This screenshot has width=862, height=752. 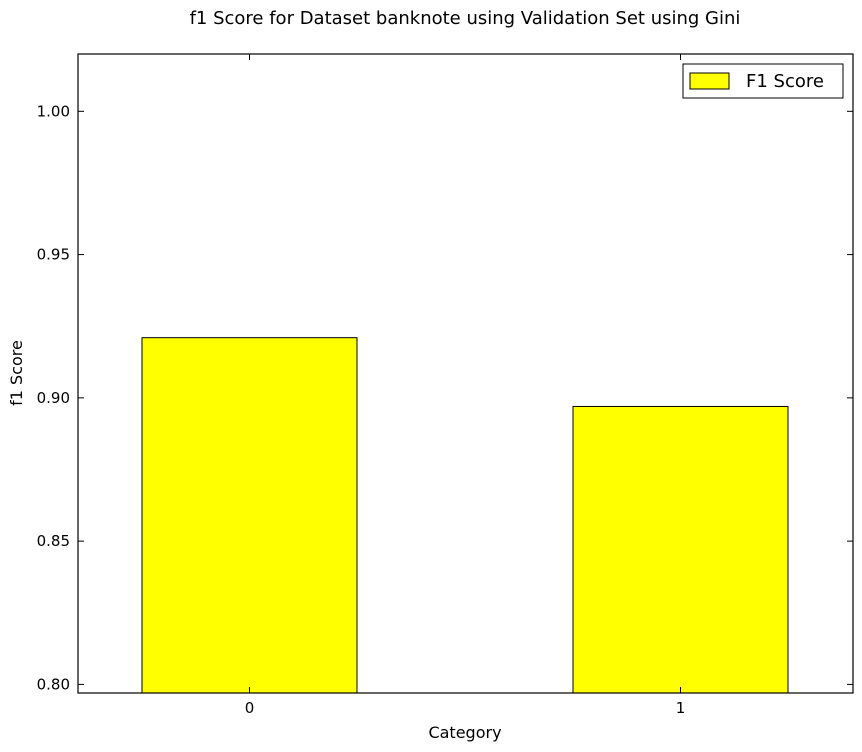 I want to click on y-tick-label-3: 0.95, so click(x=53, y=255).